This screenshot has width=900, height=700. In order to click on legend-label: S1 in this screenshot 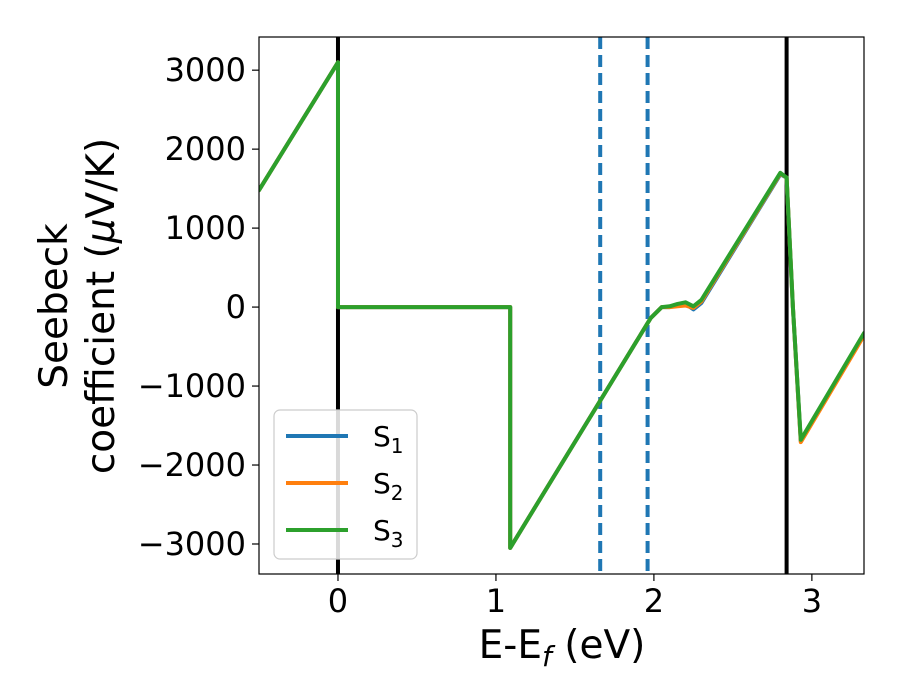, I will do `click(388, 439)`.